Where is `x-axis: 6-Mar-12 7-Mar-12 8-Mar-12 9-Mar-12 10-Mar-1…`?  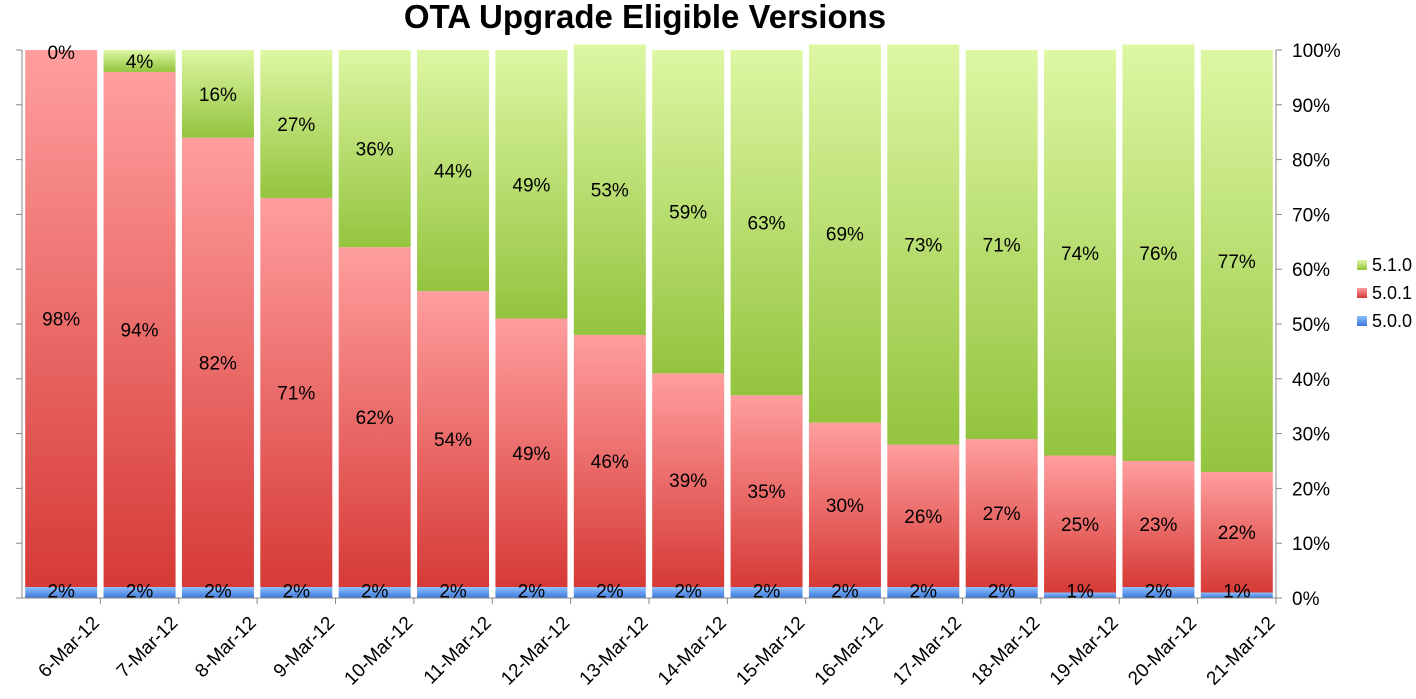 x-axis: 6-Mar-12 7-Mar-12 8-Mar-12 9-Mar-12 10-Mar-1… is located at coordinates (651, 643).